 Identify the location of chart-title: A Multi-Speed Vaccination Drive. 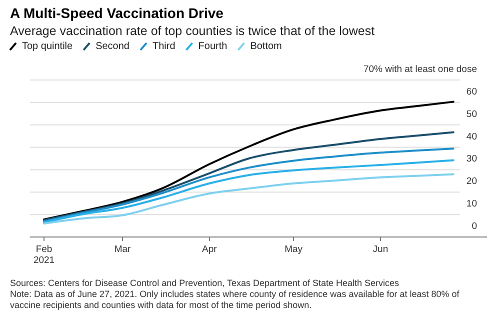
(117, 13).